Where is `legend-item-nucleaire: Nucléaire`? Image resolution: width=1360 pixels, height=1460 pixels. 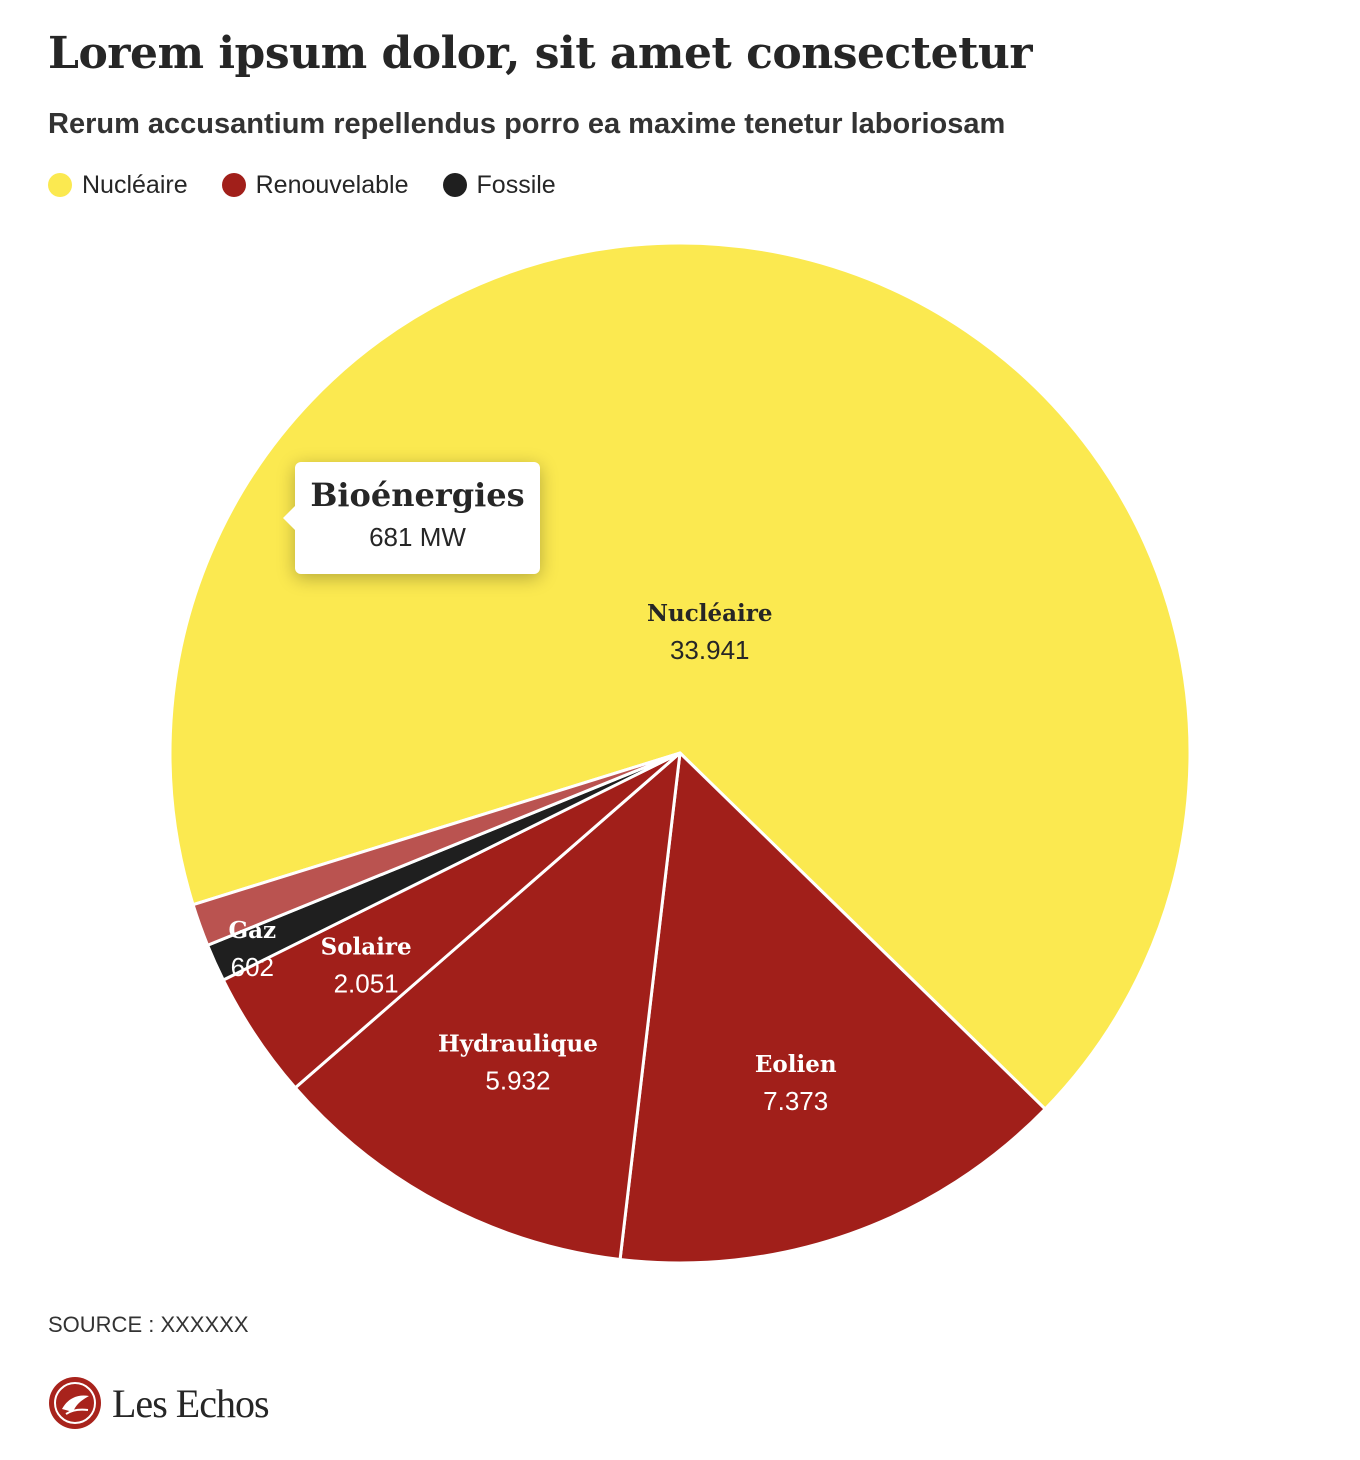
legend-item-nucleaire: Nucléaire is located at coordinates (118, 185).